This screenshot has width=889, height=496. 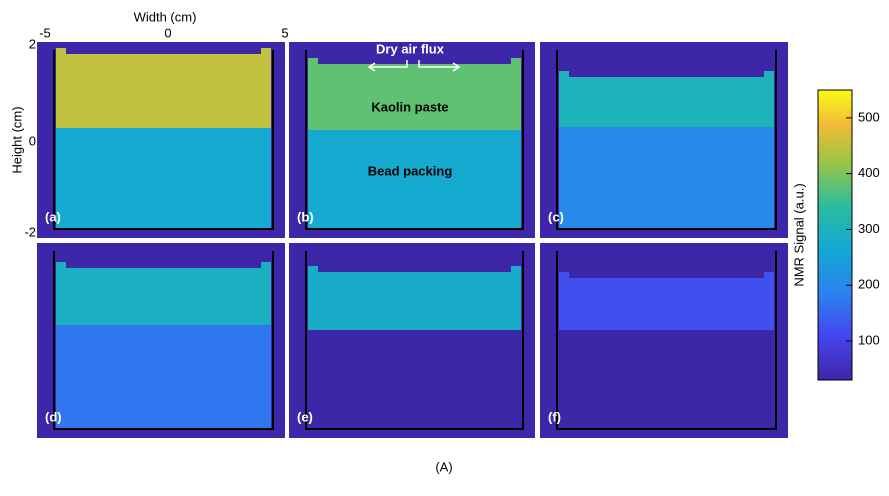 I want to click on y-tick-label: 0, so click(x=32, y=140).